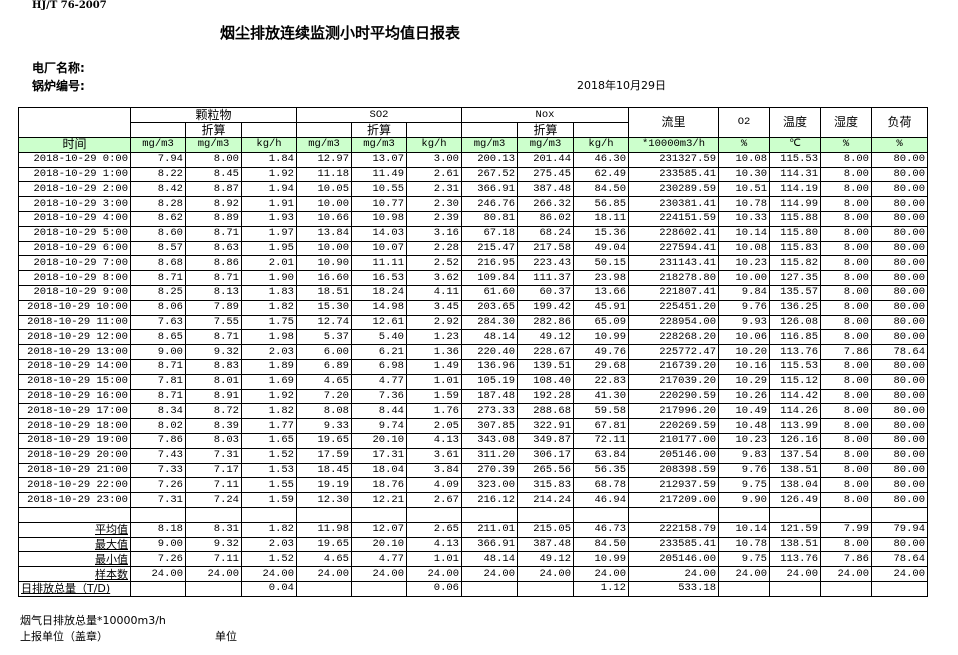  Describe the element at coordinates (489, 426) in the screenshot. I see `value-cell: 307.85` at that location.